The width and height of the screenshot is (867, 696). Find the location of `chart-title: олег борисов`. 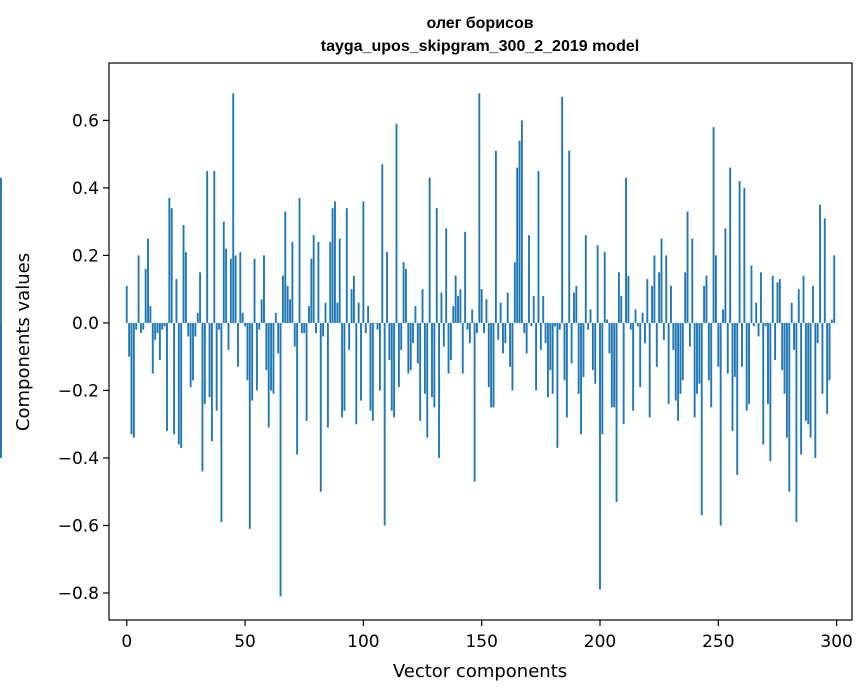

chart-title: олег борисов is located at coordinates (479, 23).